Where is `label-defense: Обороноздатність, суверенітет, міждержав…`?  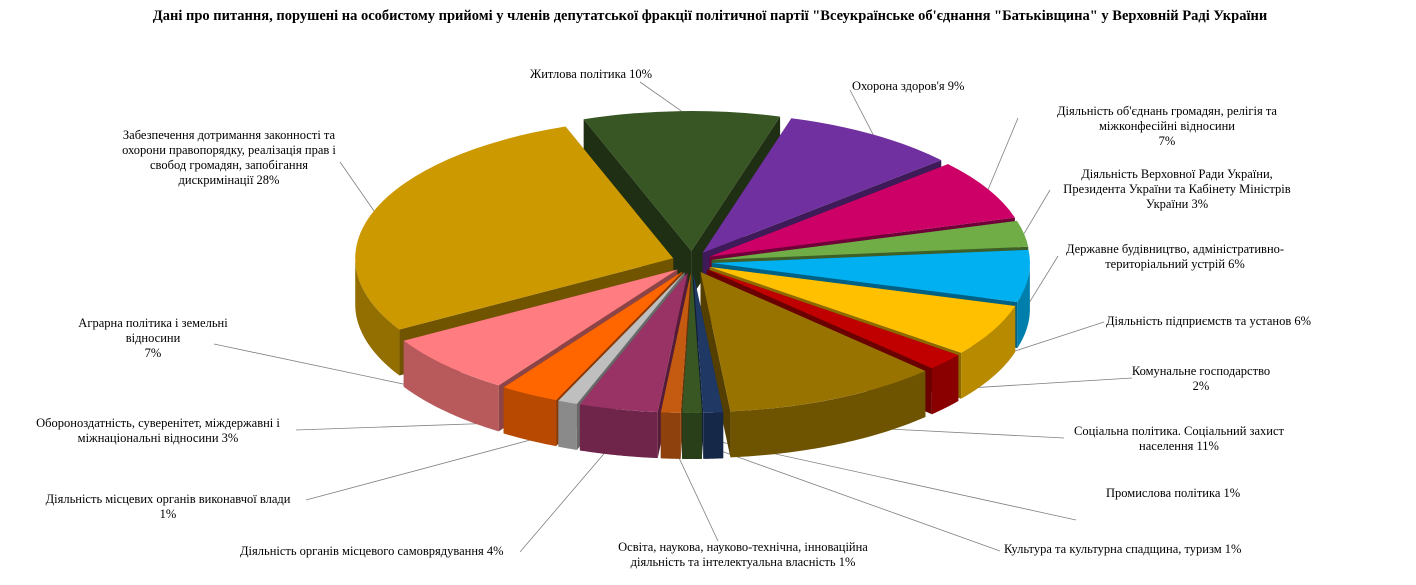 label-defense: Обороноздатність, суверенітет, міждержав… is located at coordinates (158, 430).